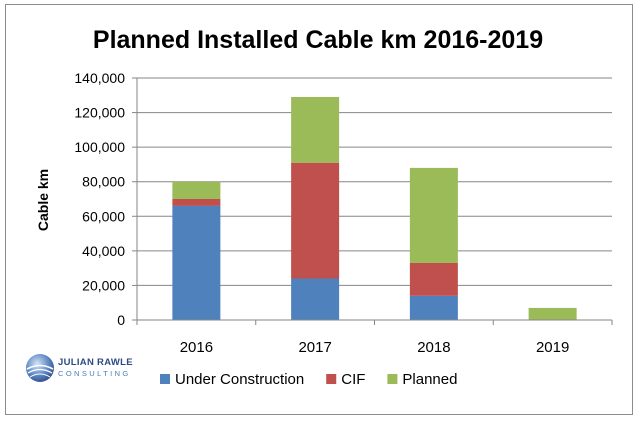 Image resolution: width=640 pixels, height=423 pixels. Describe the element at coordinates (121, 320) in the screenshot. I see `y-tick-label: 0` at that location.